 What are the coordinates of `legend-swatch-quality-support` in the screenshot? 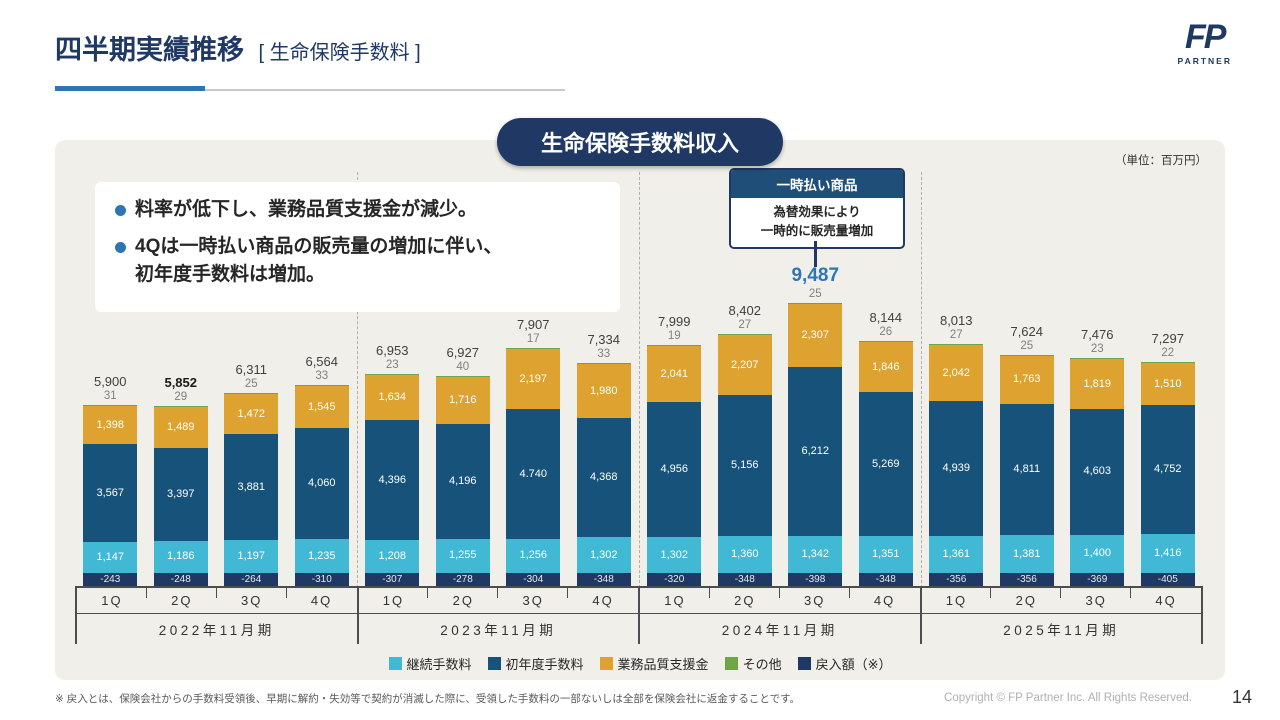 It's located at (606, 663).